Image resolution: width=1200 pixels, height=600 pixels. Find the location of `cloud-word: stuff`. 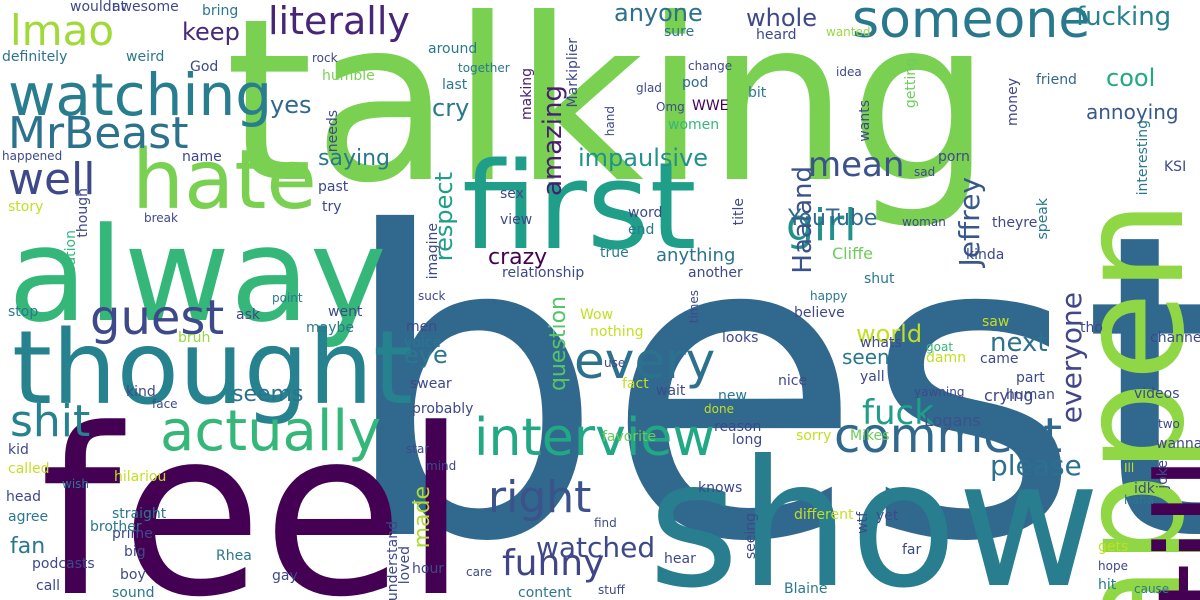

cloud-word: stuff is located at coordinates (611, 590).